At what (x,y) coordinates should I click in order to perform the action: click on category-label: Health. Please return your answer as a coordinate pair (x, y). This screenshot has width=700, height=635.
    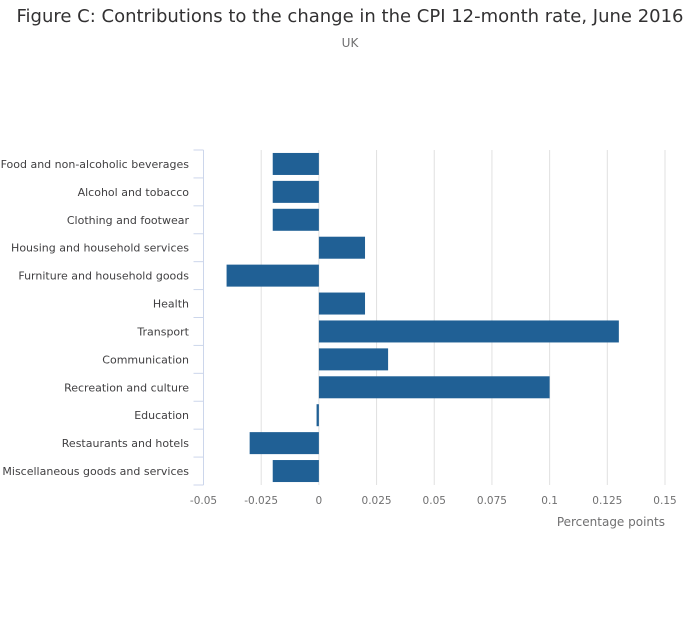
    Looking at the image, I should click on (171, 304).